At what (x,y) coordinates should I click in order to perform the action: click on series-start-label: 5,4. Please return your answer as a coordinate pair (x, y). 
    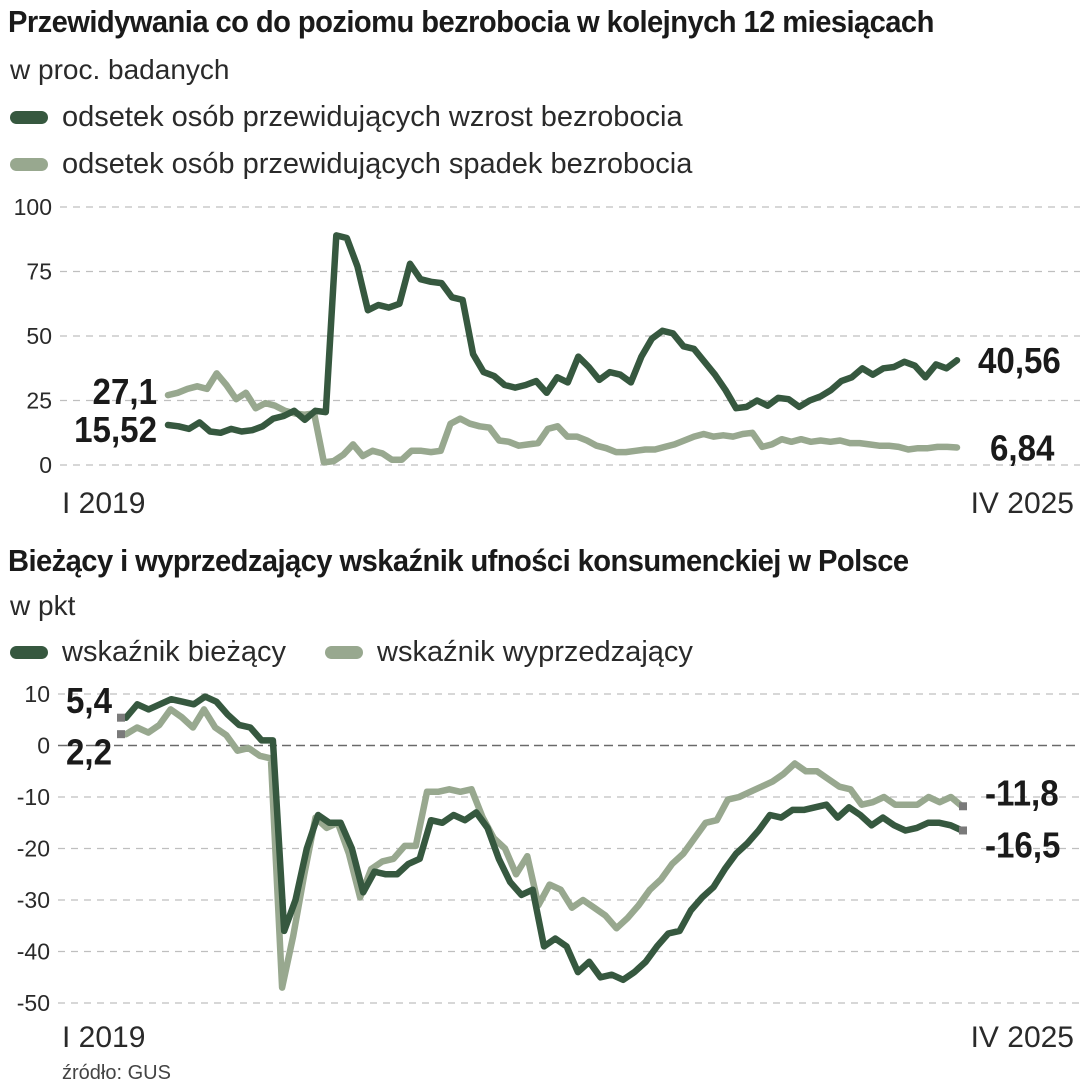
    Looking at the image, I should click on (89, 702).